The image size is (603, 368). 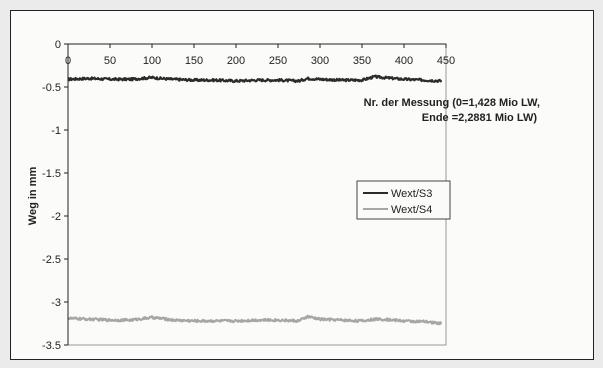 What do you see at coordinates (362, 61) in the screenshot?
I see `x-tick-label: 350` at bounding box center [362, 61].